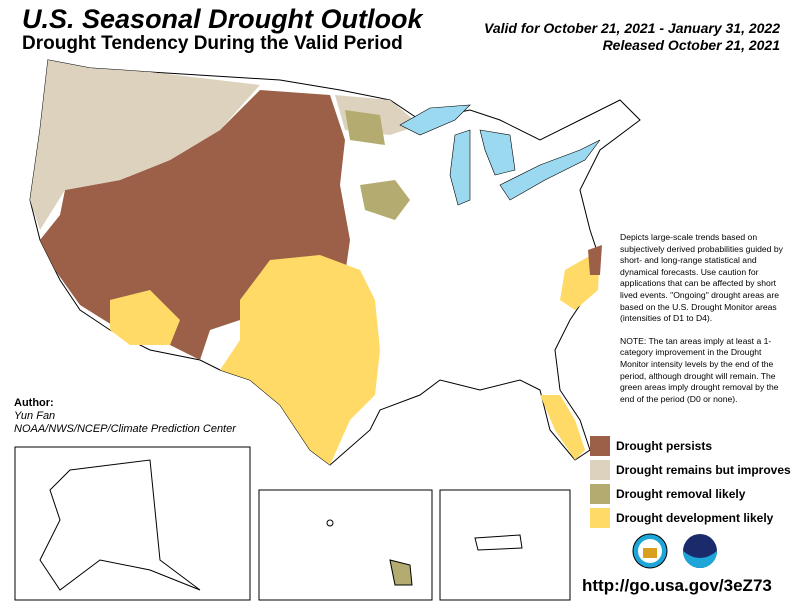 Image resolution: width=792 pixels, height=612 pixels. Describe the element at coordinates (222, 19) in the screenshot. I see `page-title: U.S. Seasonal Drought Outlook` at that location.